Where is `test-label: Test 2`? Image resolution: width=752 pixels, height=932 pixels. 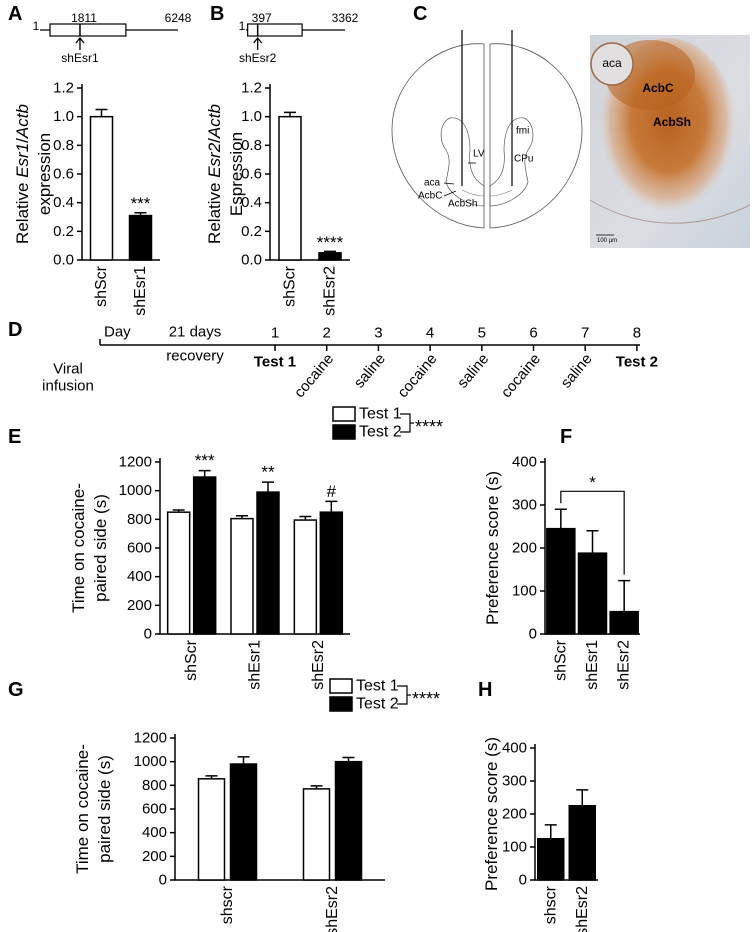
test-label: Test 2 is located at coordinates (637, 362).